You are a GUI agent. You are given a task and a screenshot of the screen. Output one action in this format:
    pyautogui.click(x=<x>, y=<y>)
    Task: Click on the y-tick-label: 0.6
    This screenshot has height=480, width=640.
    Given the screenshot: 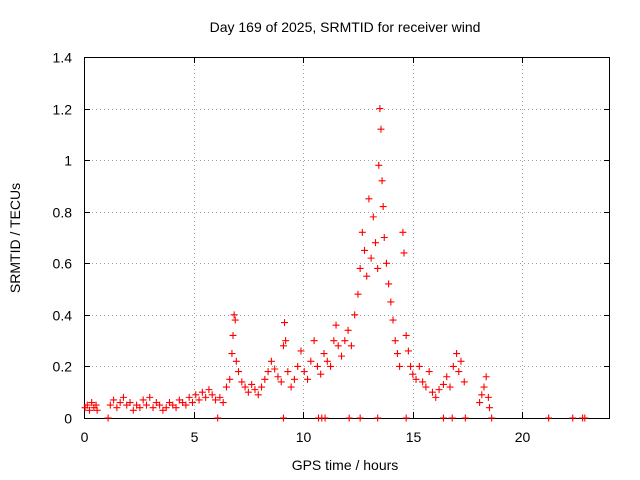 What is the action you would take?
    pyautogui.click(x=63, y=264)
    